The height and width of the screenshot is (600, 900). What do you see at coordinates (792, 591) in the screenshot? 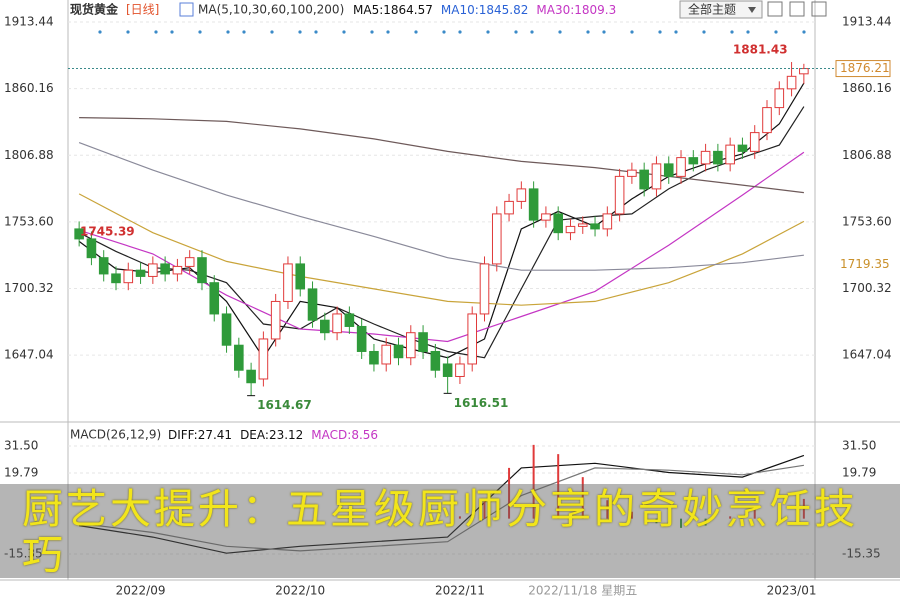
I see `x-tick-label: 2023/01` at bounding box center [792, 591].